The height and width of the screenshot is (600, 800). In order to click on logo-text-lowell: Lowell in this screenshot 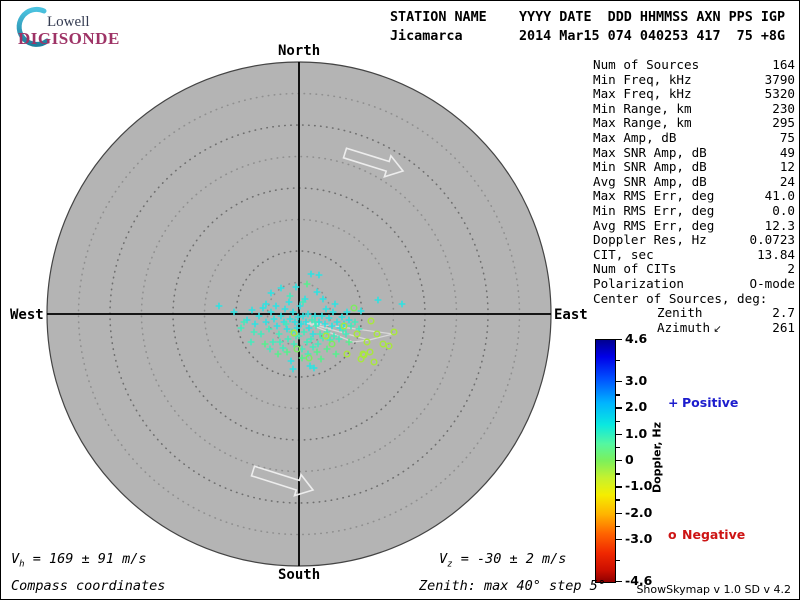, I will do `click(68, 22)`.